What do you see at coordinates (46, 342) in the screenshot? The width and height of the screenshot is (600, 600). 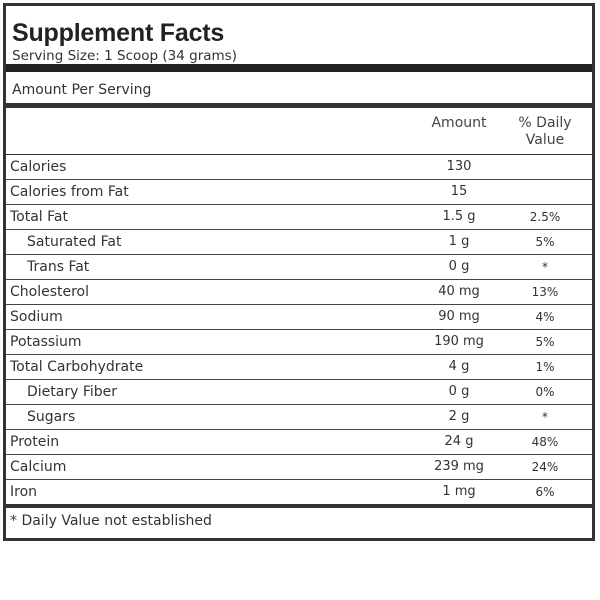 I see `nutrient-name: Potassium` at bounding box center [46, 342].